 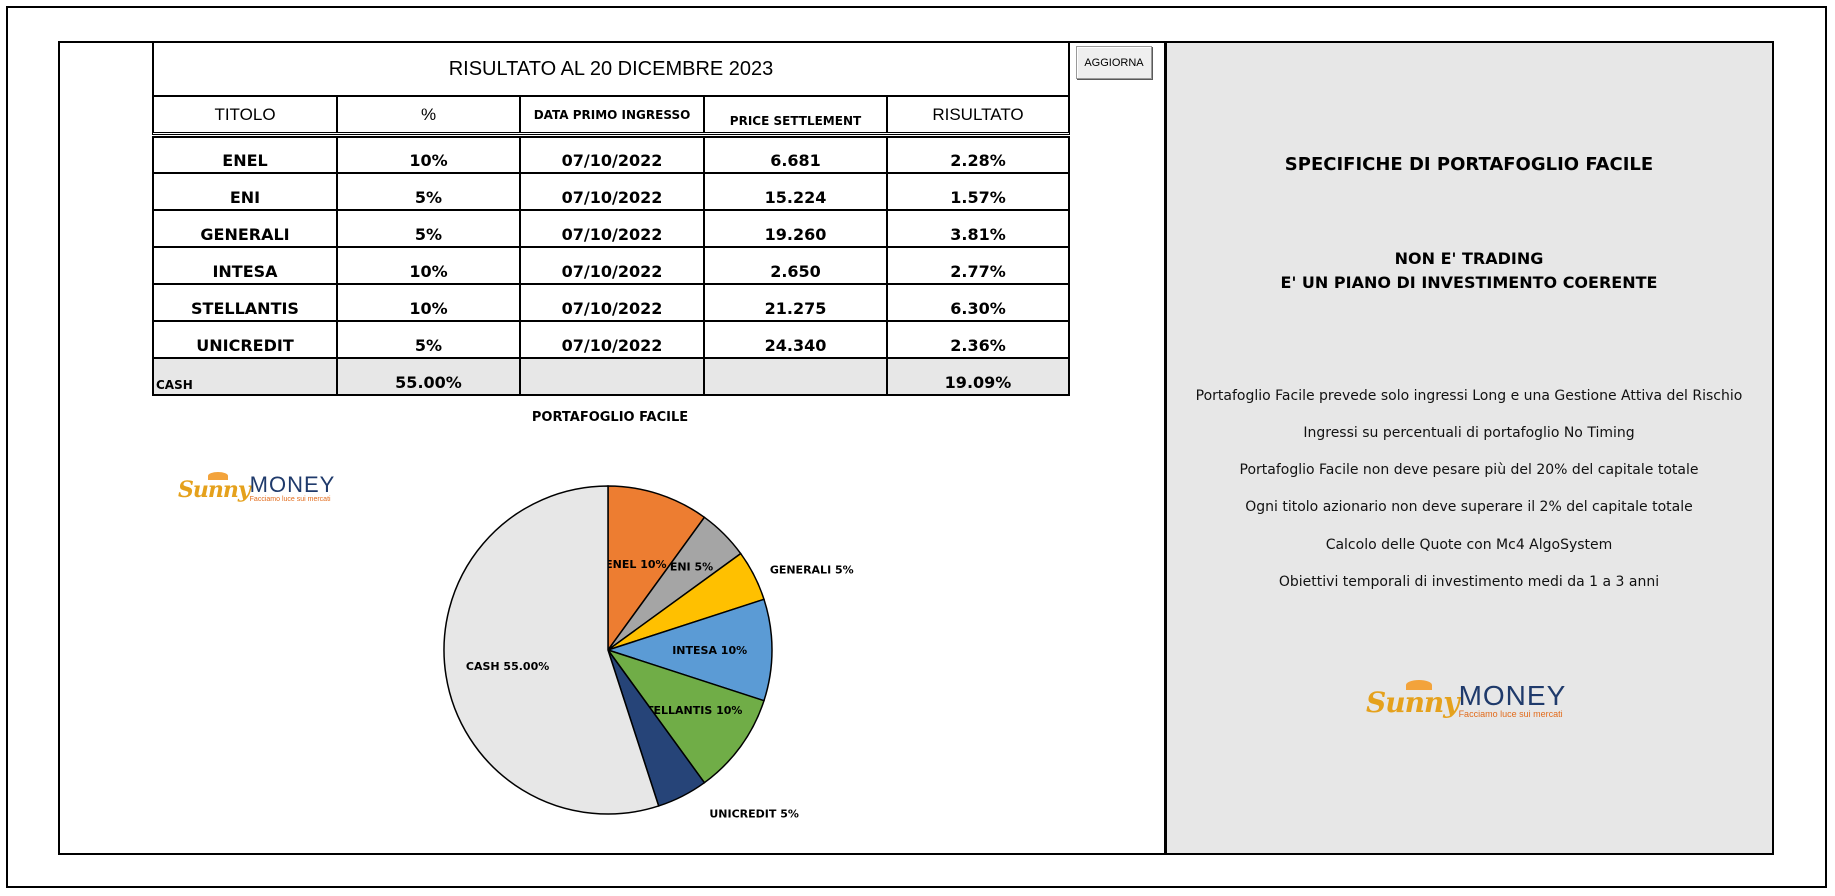 What do you see at coordinates (796, 228) in the screenshot?
I see `cell-price: 19.260` at bounding box center [796, 228].